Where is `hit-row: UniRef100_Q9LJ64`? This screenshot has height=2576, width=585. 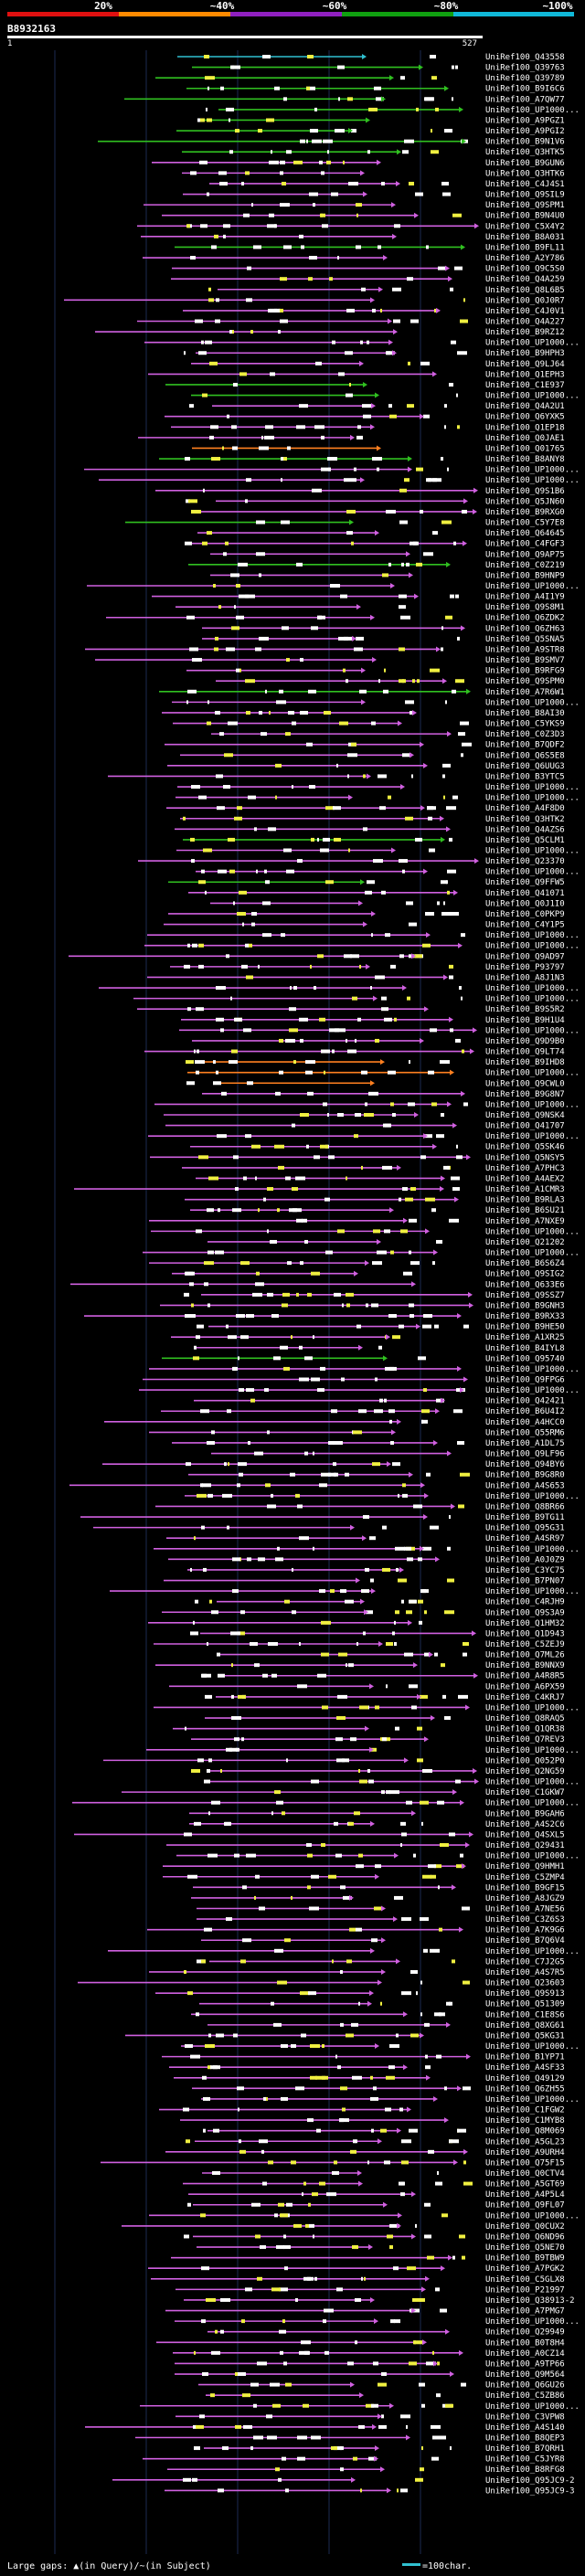
hit-row: UniRef100_Q9LJ64 is located at coordinates (378, 364).